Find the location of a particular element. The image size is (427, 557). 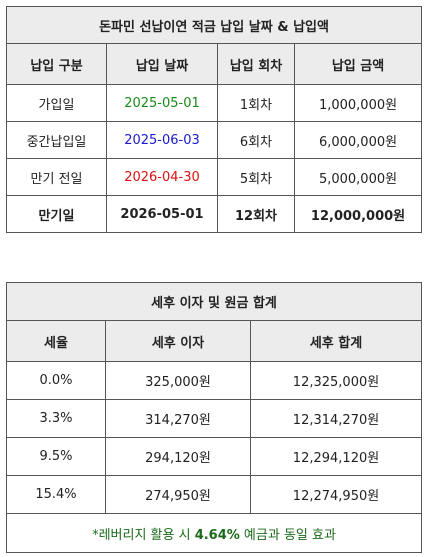

table-row: 가입일 2025-05-01 1회차 1,000,000원 is located at coordinates (214, 103).